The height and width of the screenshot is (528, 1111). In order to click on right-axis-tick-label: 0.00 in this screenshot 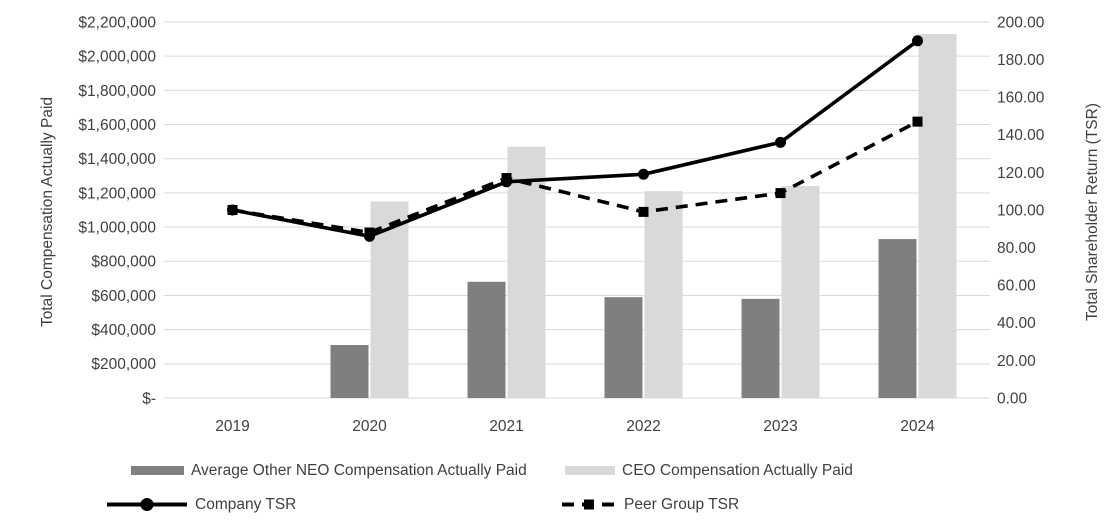, I will do `click(1012, 398)`.